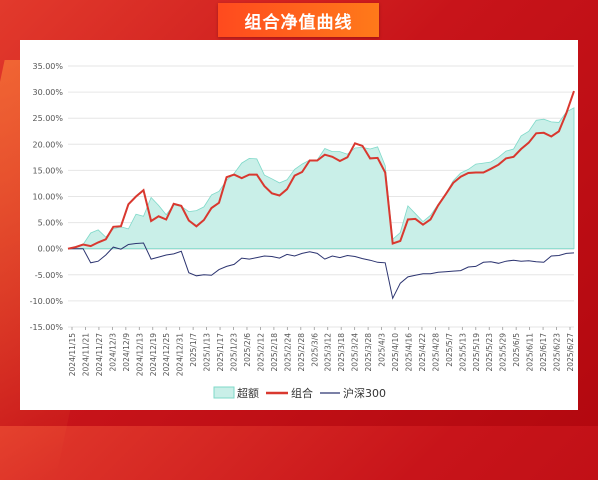 This screenshot has width=598, height=480. I want to click on x-tick-label: 2025/2/6, so click(247, 350).